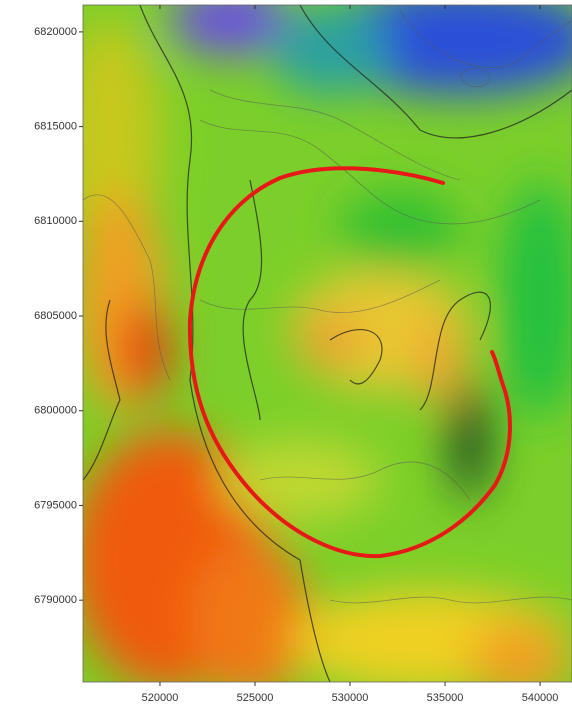  Describe the element at coordinates (160, 698) in the screenshot. I see `x-tick-label: 520000` at that location.